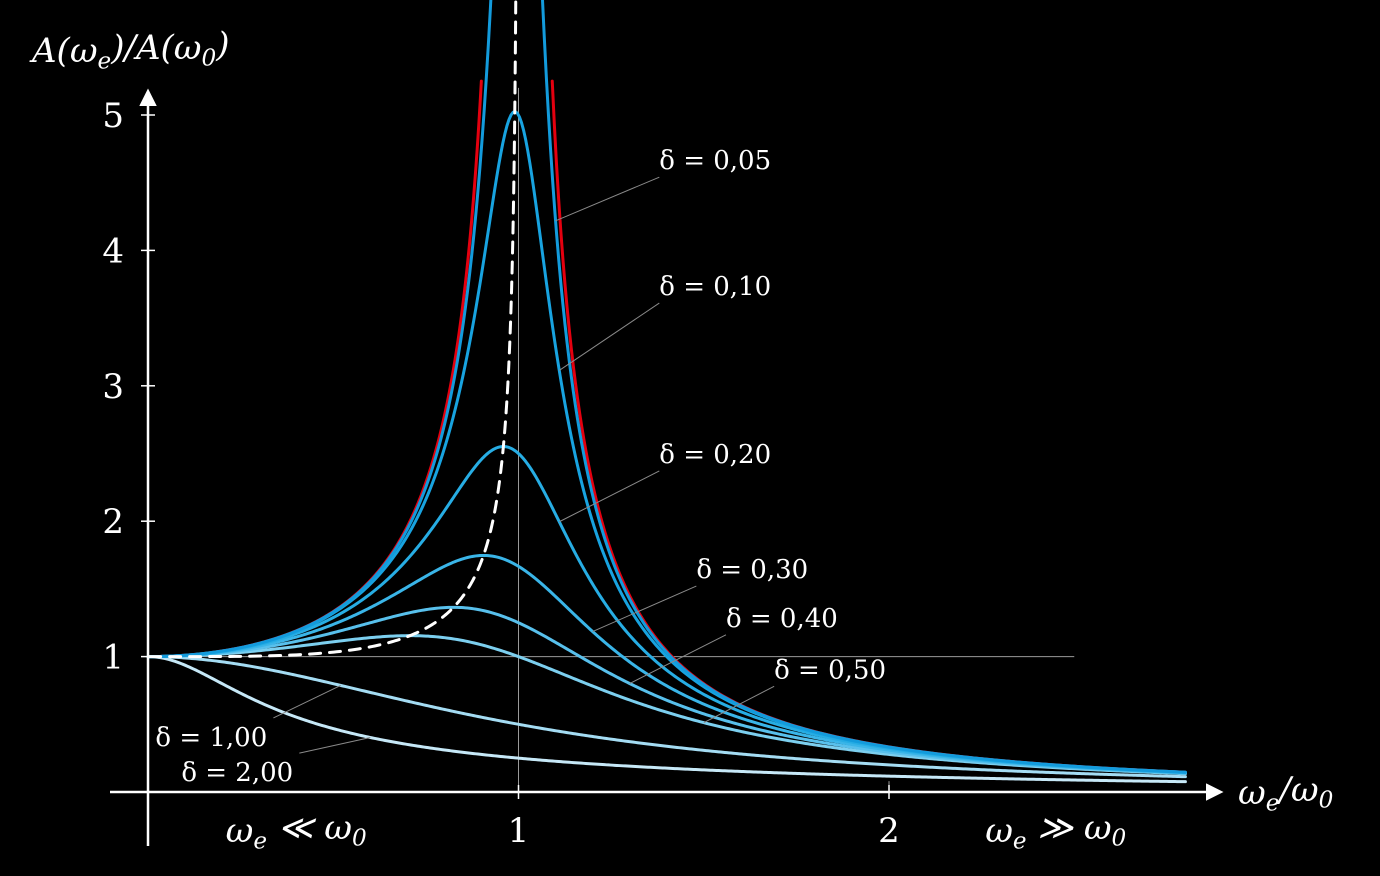  Describe the element at coordinates (113, 658) in the screenshot. I see `y-tick-label: 1` at that location.